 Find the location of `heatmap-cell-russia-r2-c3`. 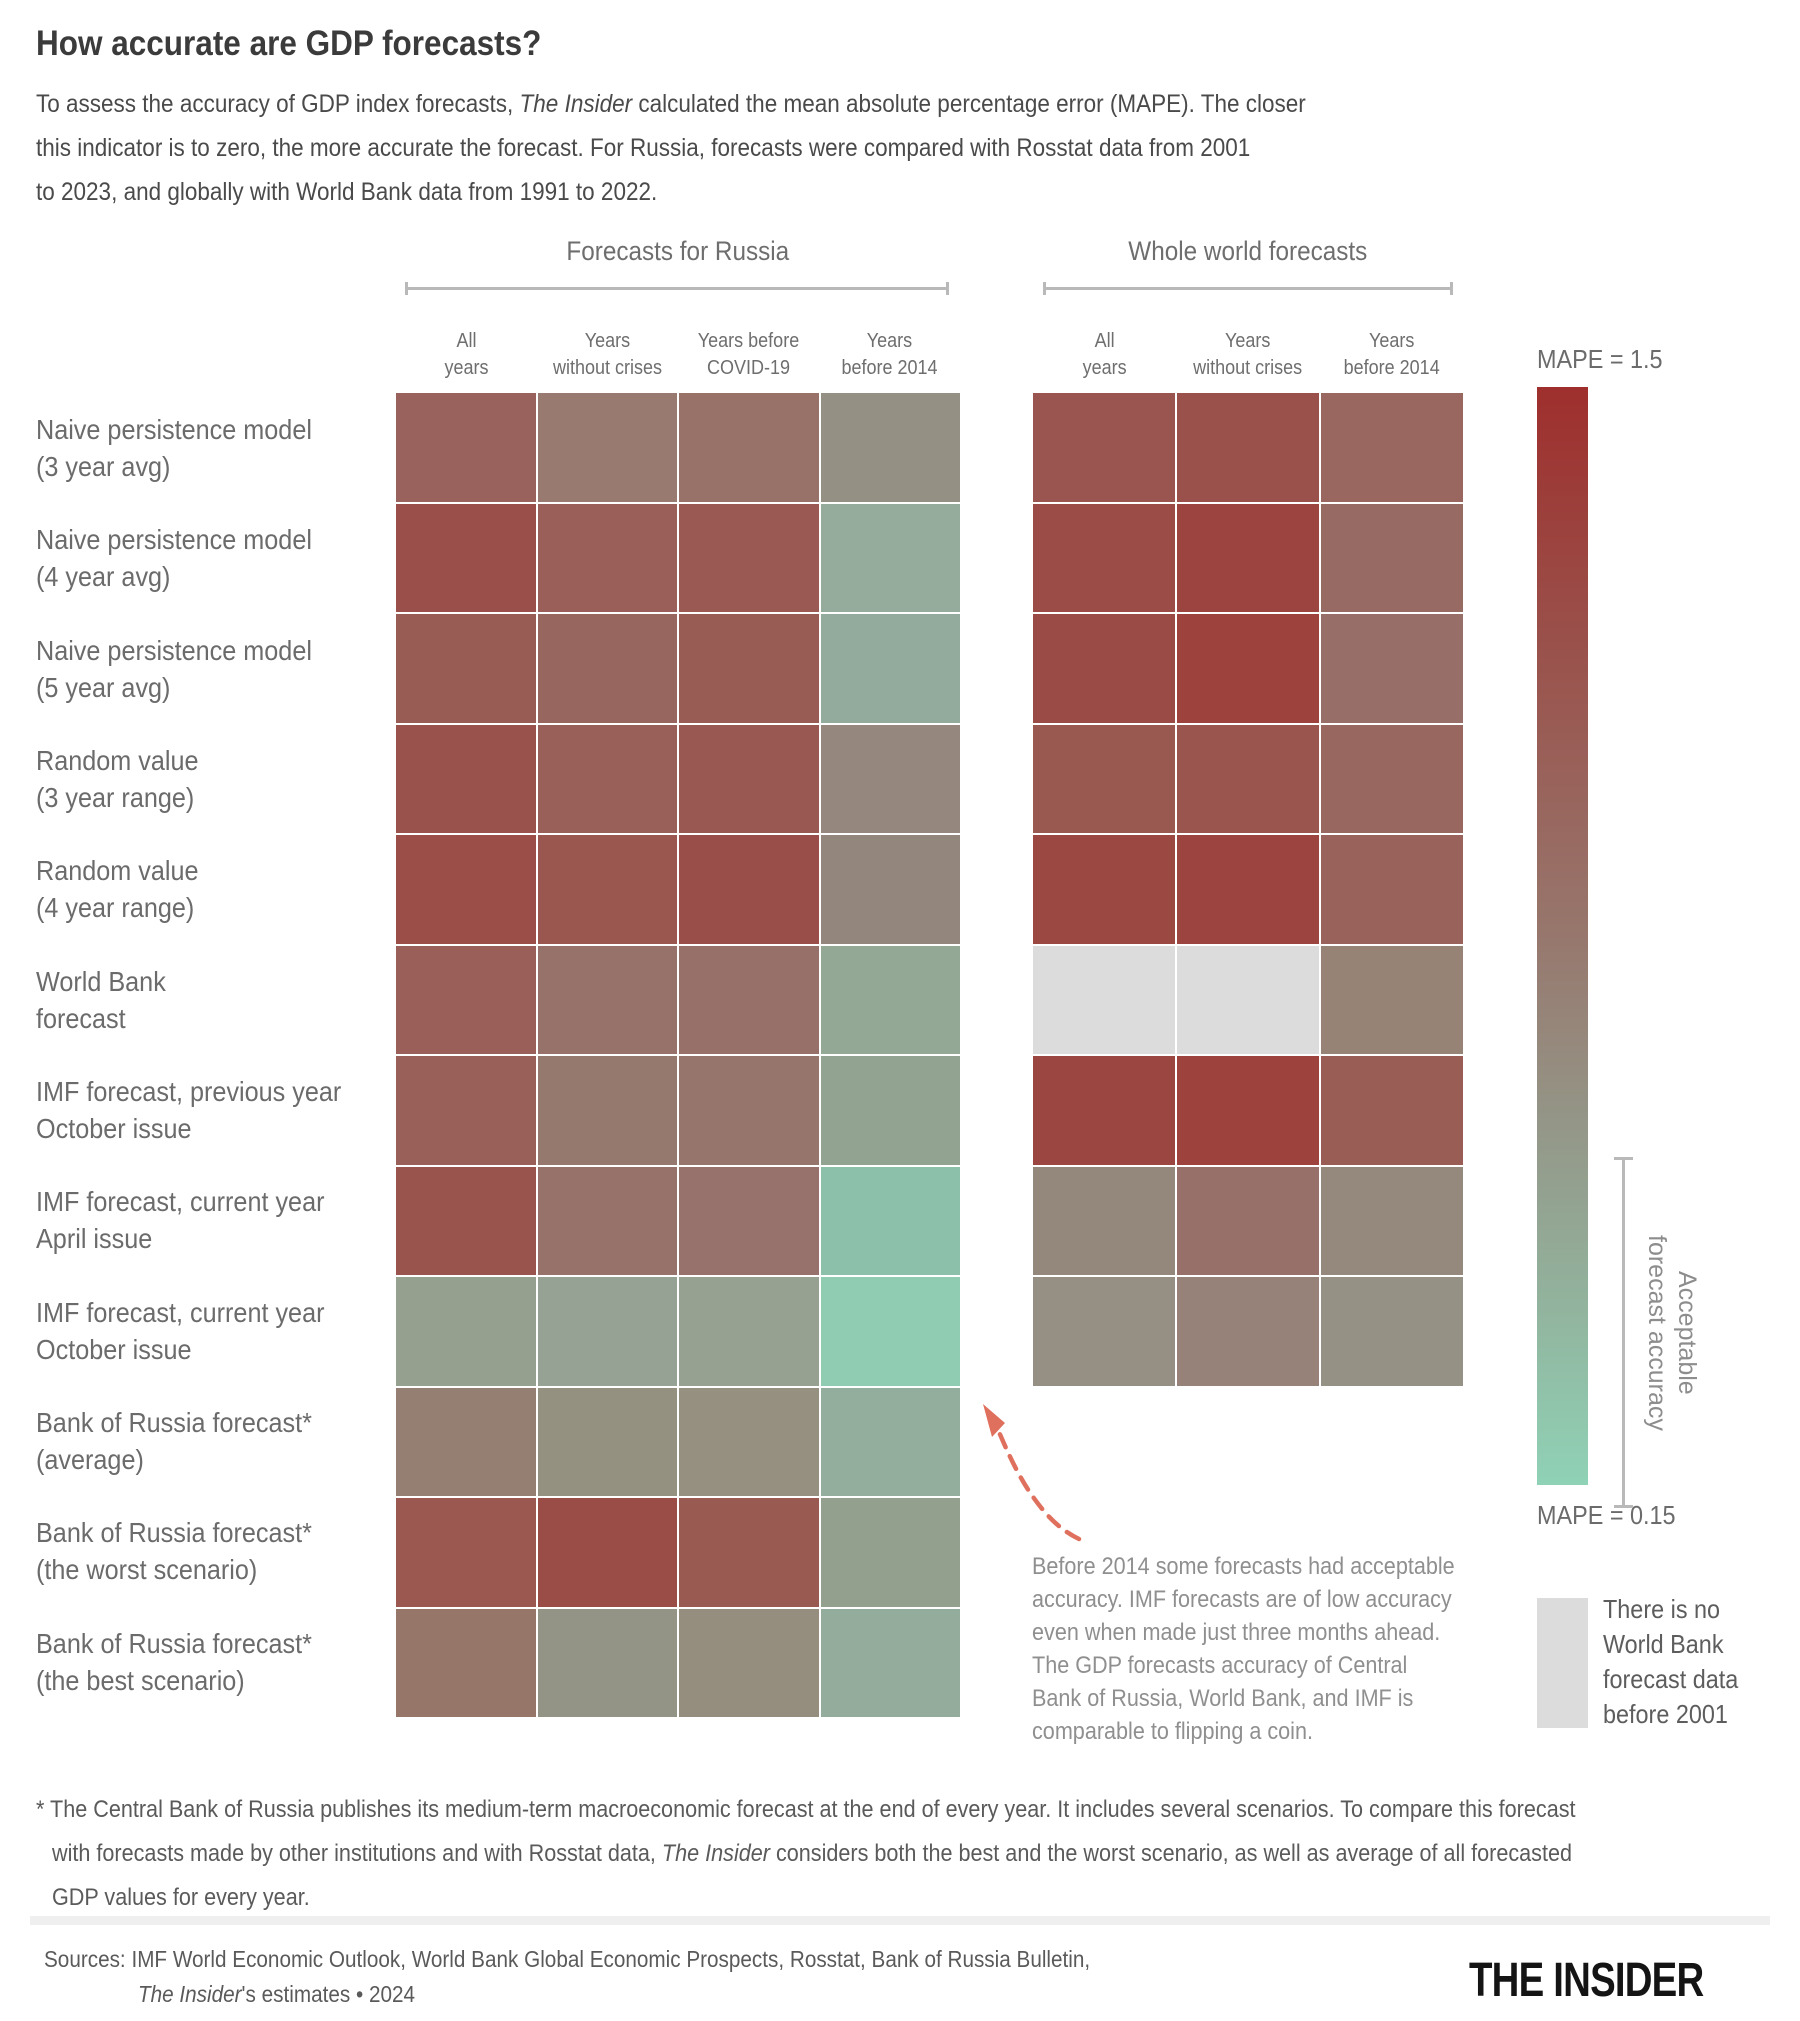

heatmap-cell-russia-r2-c3 is located at coordinates (749, 557).